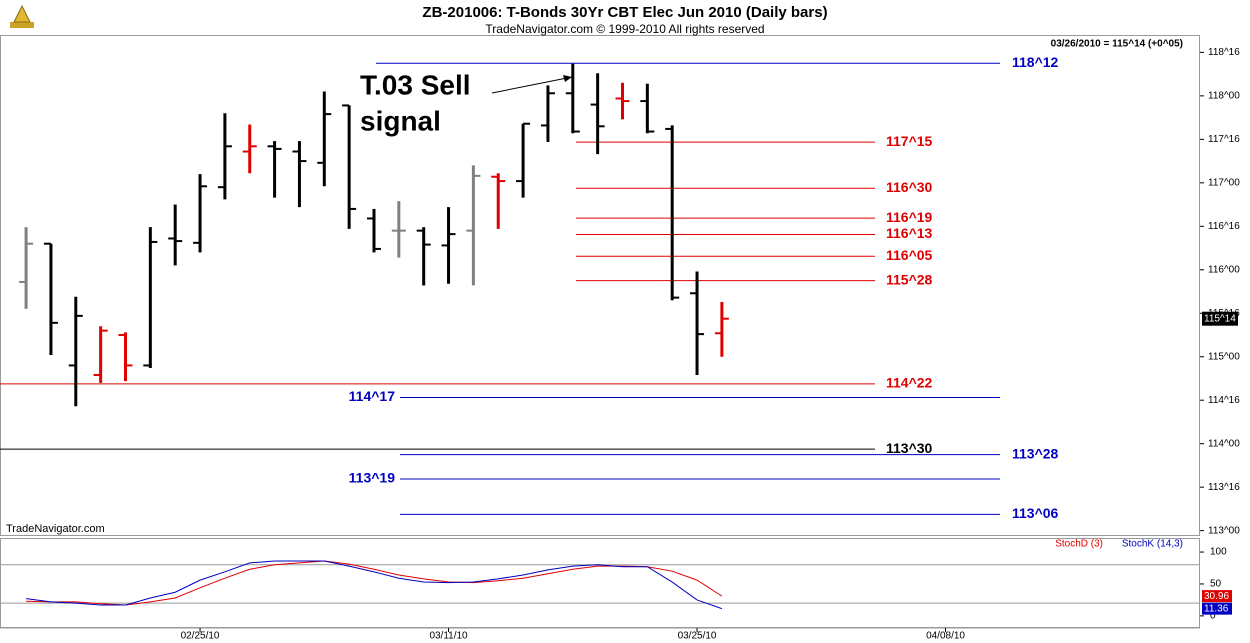  Describe the element at coordinates (55, 529) in the screenshot. I see `watermark: TradeNavigator.com` at that location.